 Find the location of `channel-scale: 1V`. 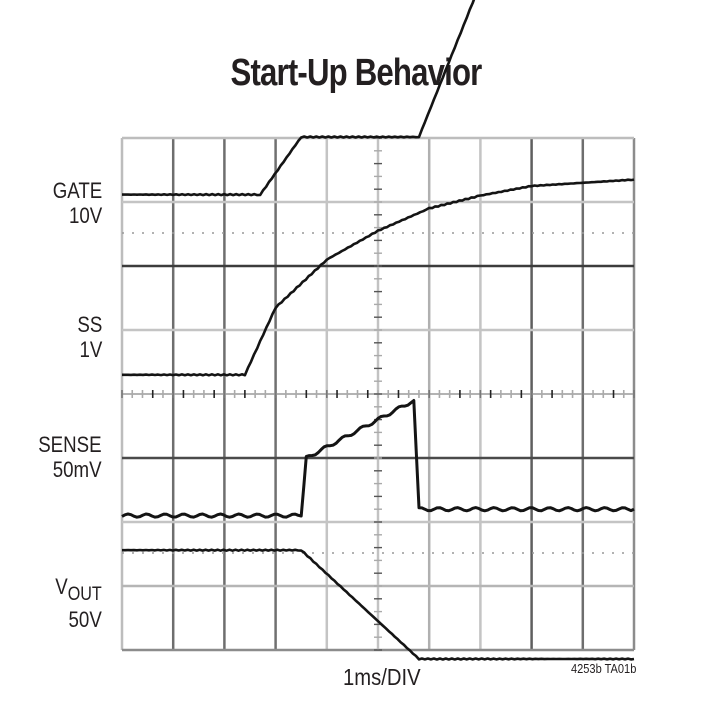

channel-scale: 1V is located at coordinates (90, 349).